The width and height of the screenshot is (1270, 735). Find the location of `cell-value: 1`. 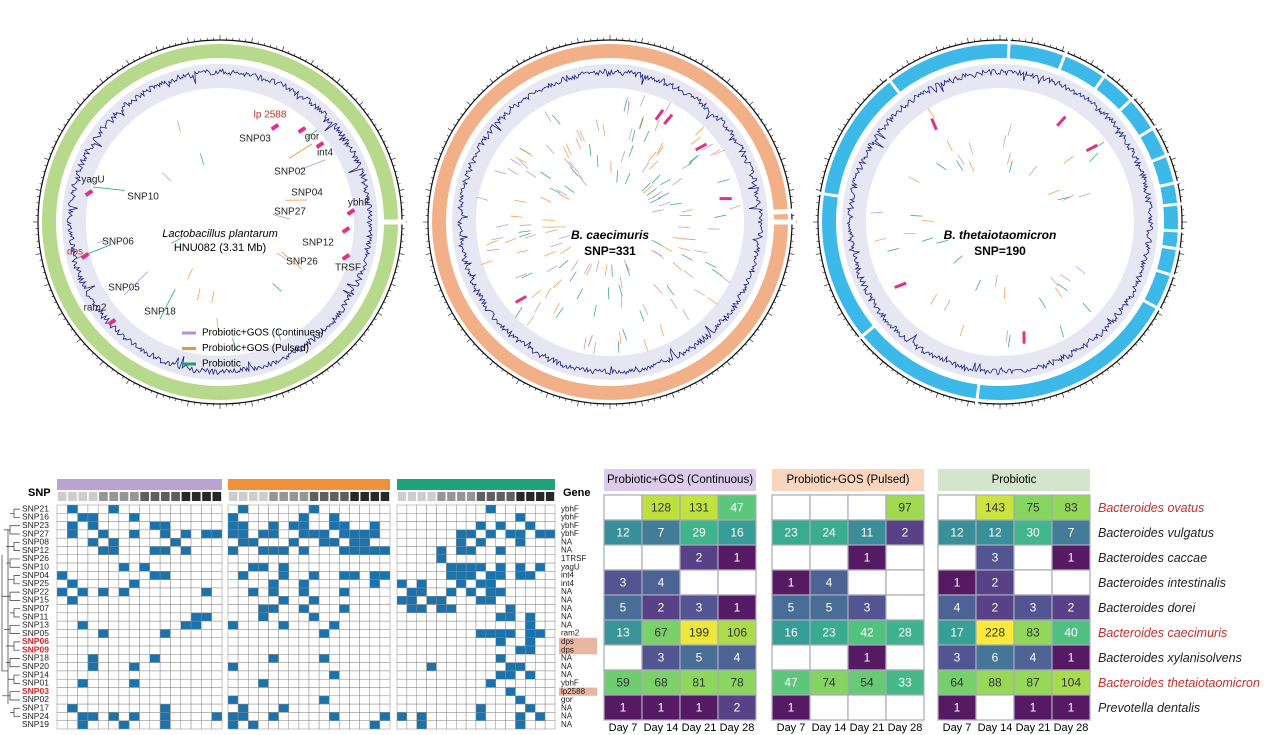

cell-value: 1 is located at coordinates (957, 583).